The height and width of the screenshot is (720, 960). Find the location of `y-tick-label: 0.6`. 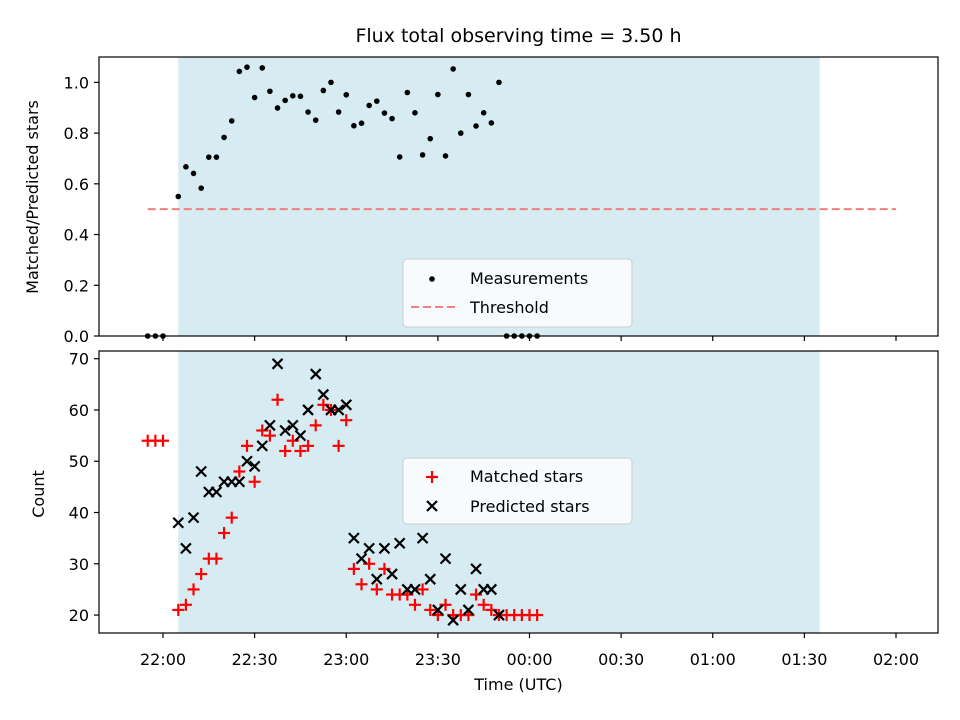

y-tick-label: 0.6 is located at coordinates (76, 184).